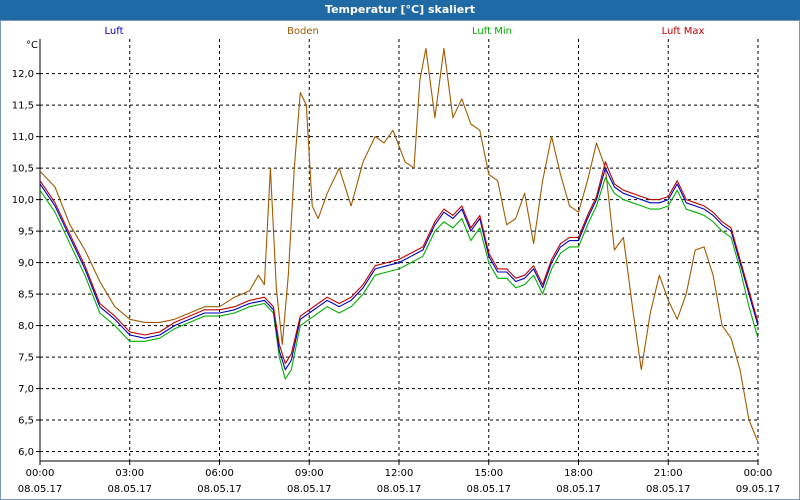 Image resolution: width=800 pixels, height=500 pixels. What do you see at coordinates (32, 45) in the screenshot?
I see `y-axis-label: °C` at bounding box center [32, 45].